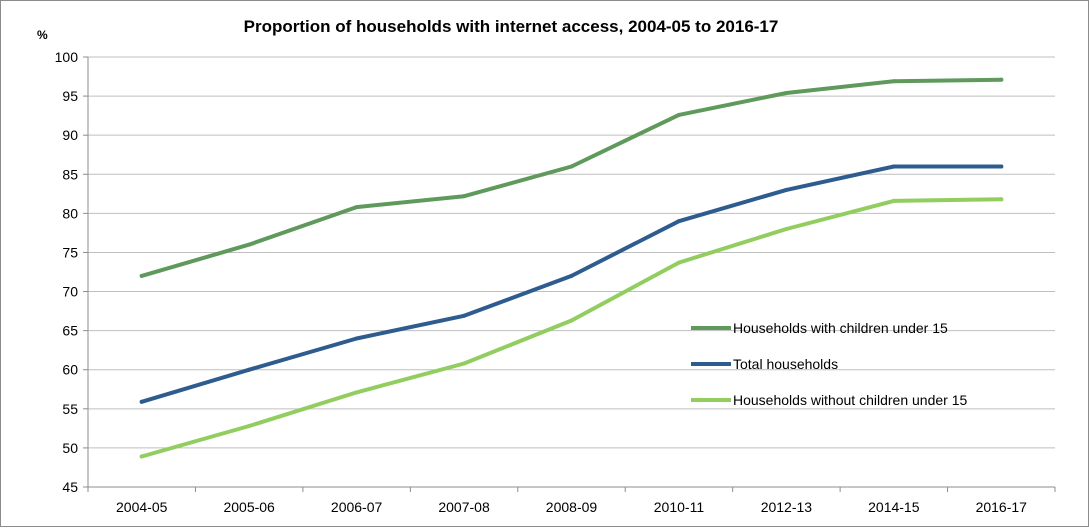  Describe the element at coordinates (357, 507) in the screenshot. I see `x-tick-label: 2006-07` at that location.